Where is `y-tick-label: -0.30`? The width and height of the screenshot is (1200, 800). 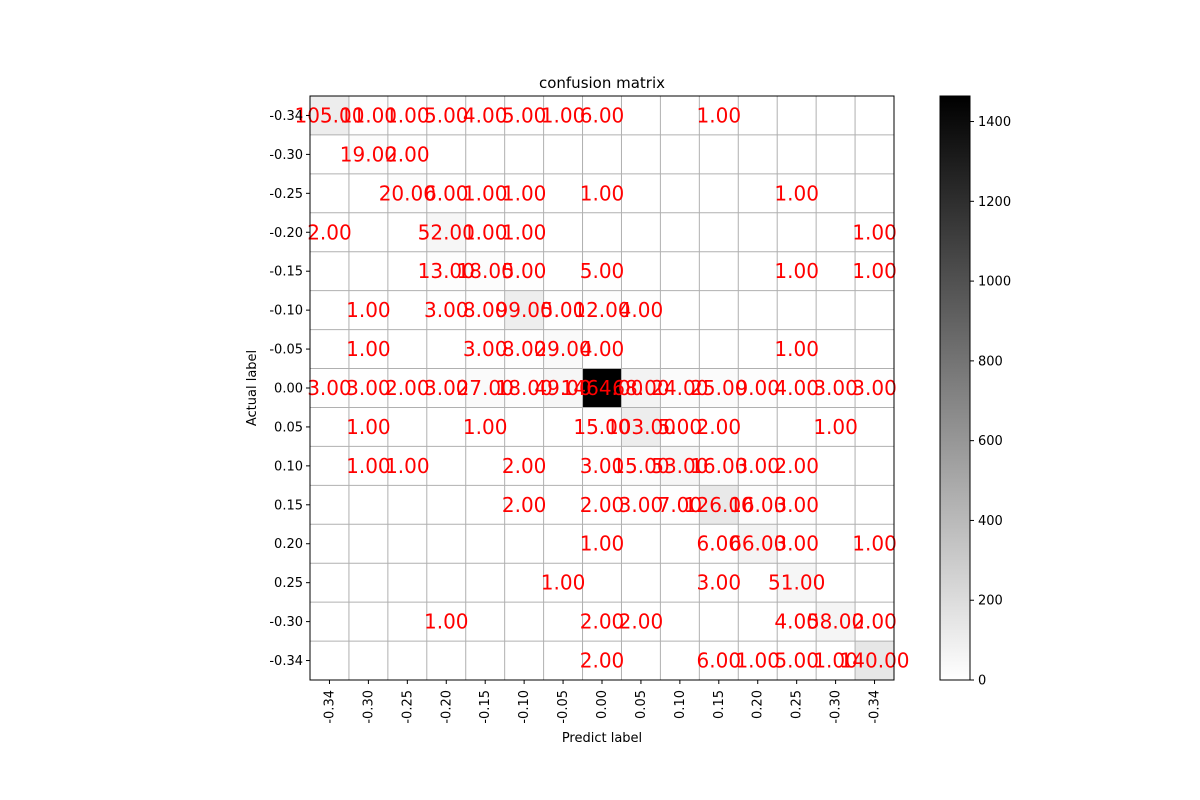
y-tick-label: -0.30 is located at coordinates (286, 155).